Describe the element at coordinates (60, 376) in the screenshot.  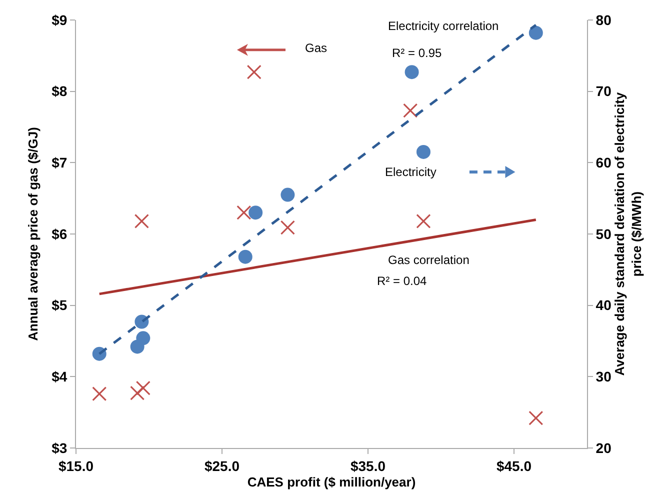
I see `y-tick-label: $4` at that location.